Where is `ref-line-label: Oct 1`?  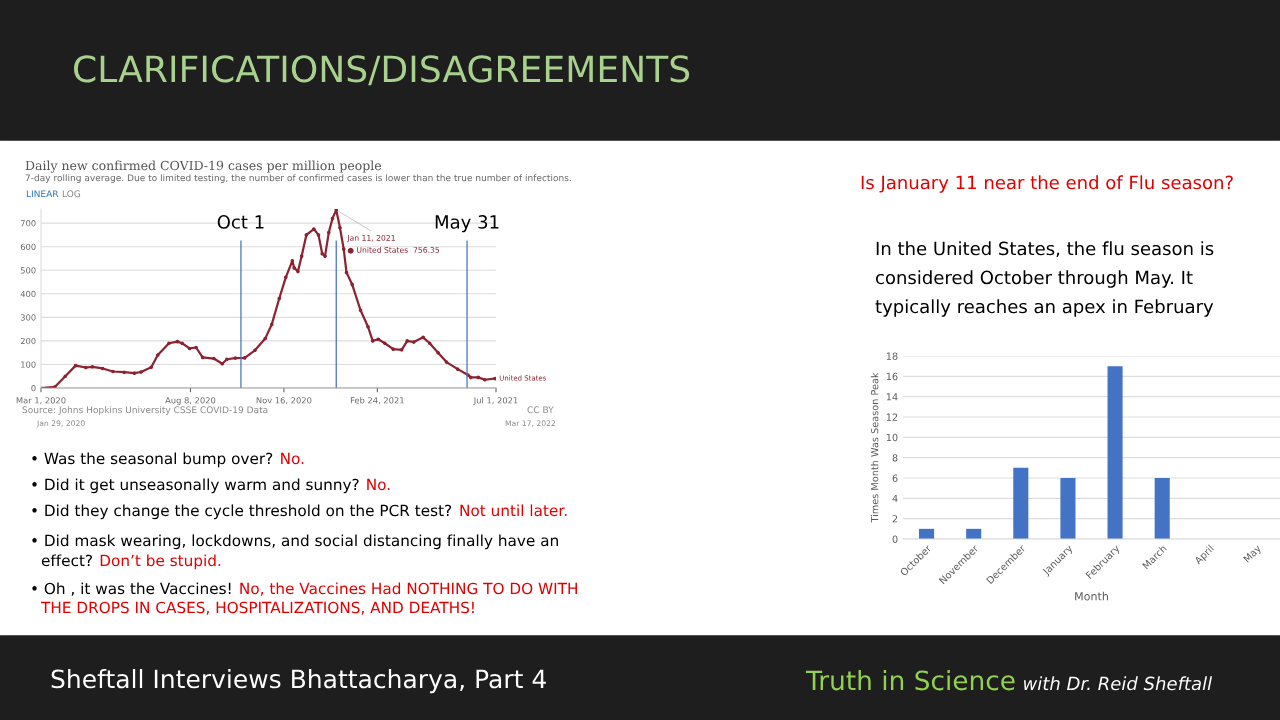
ref-line-label: Oct 1 is located at coordinates (240, 222).